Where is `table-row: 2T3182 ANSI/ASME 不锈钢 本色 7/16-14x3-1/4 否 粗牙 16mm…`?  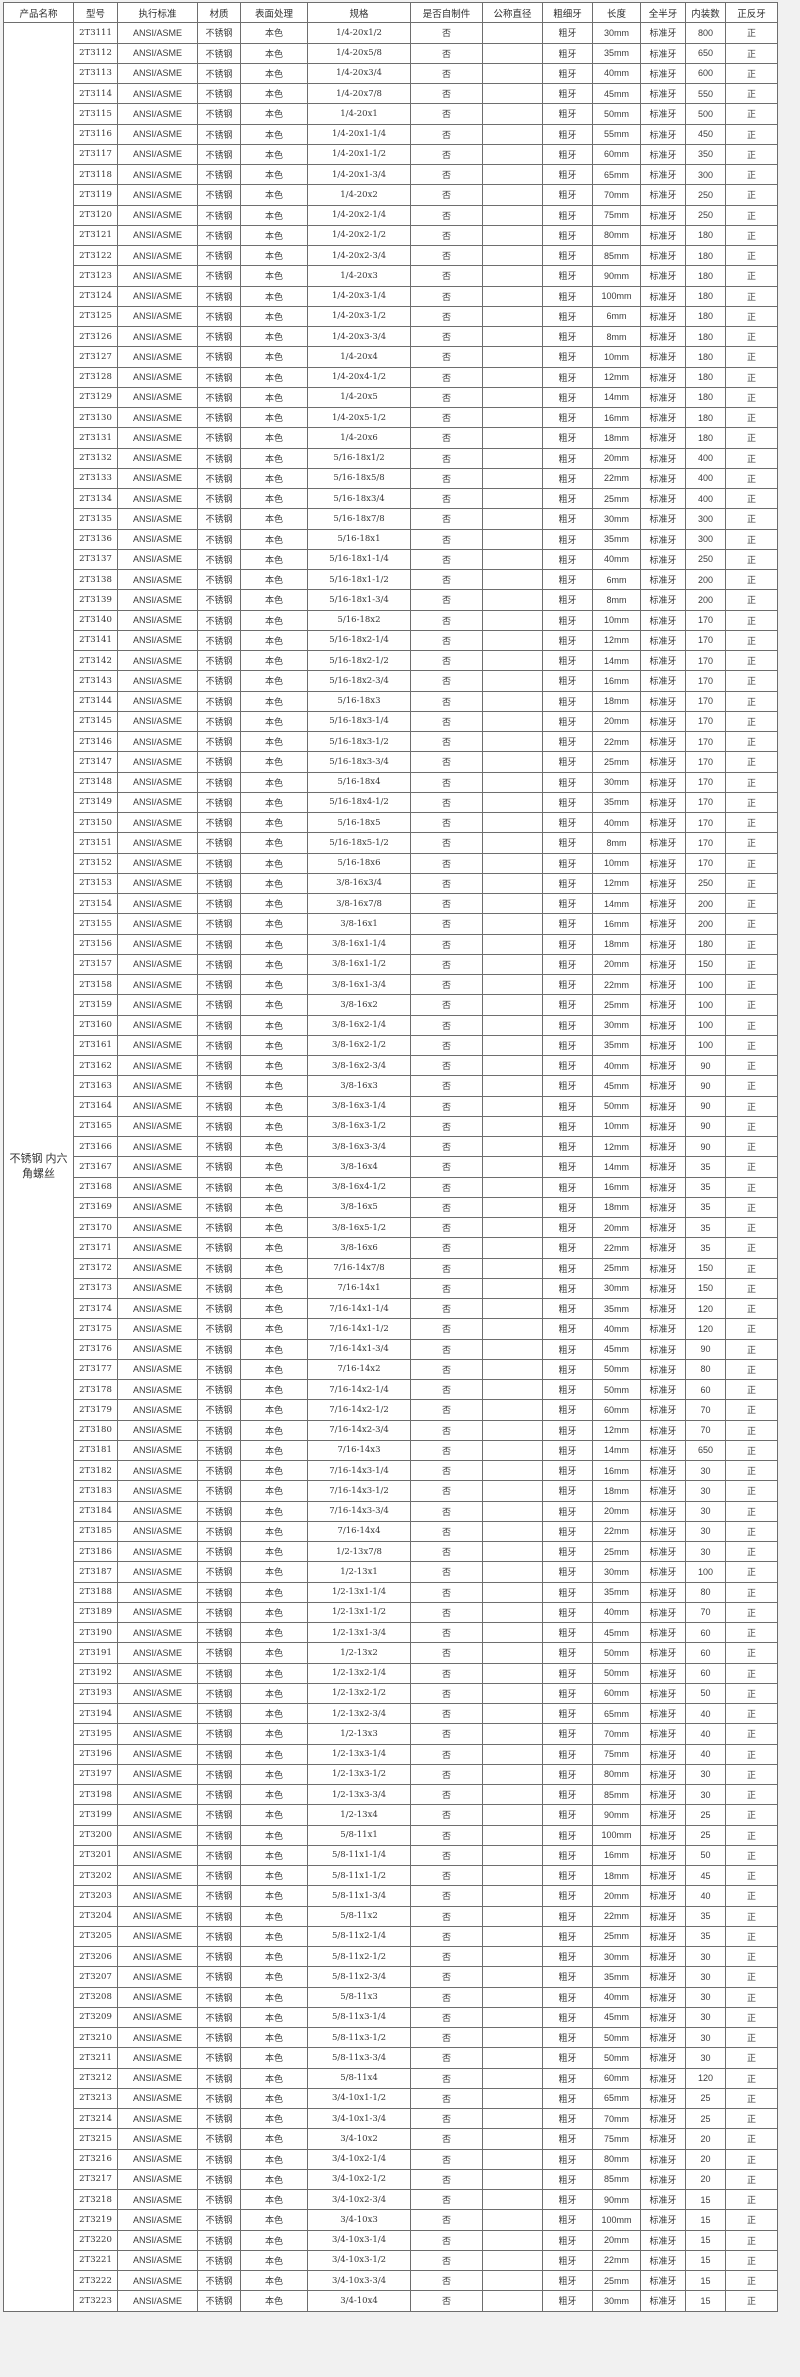
table-row: 2T3182 ANSI/ASME 不锈钢 本色 7/16-14x3-1/4 否 粗牙 16mm… is located at coordinates (391, 1470).